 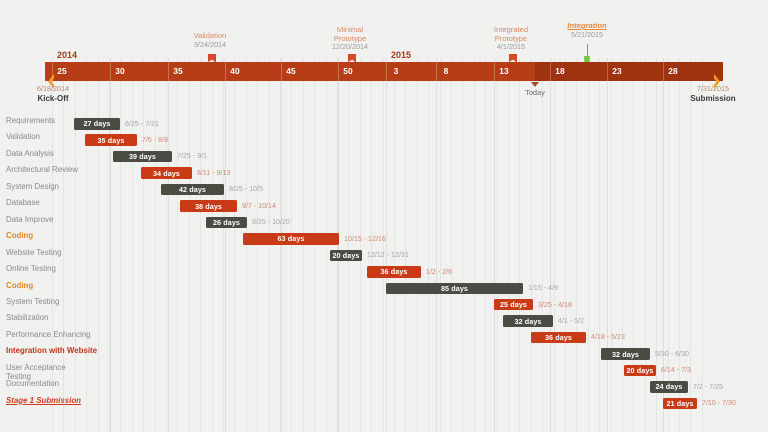 I want to click on task-row: System Design 42 days 8/25 - 10/5, so click(x=384, y=190).